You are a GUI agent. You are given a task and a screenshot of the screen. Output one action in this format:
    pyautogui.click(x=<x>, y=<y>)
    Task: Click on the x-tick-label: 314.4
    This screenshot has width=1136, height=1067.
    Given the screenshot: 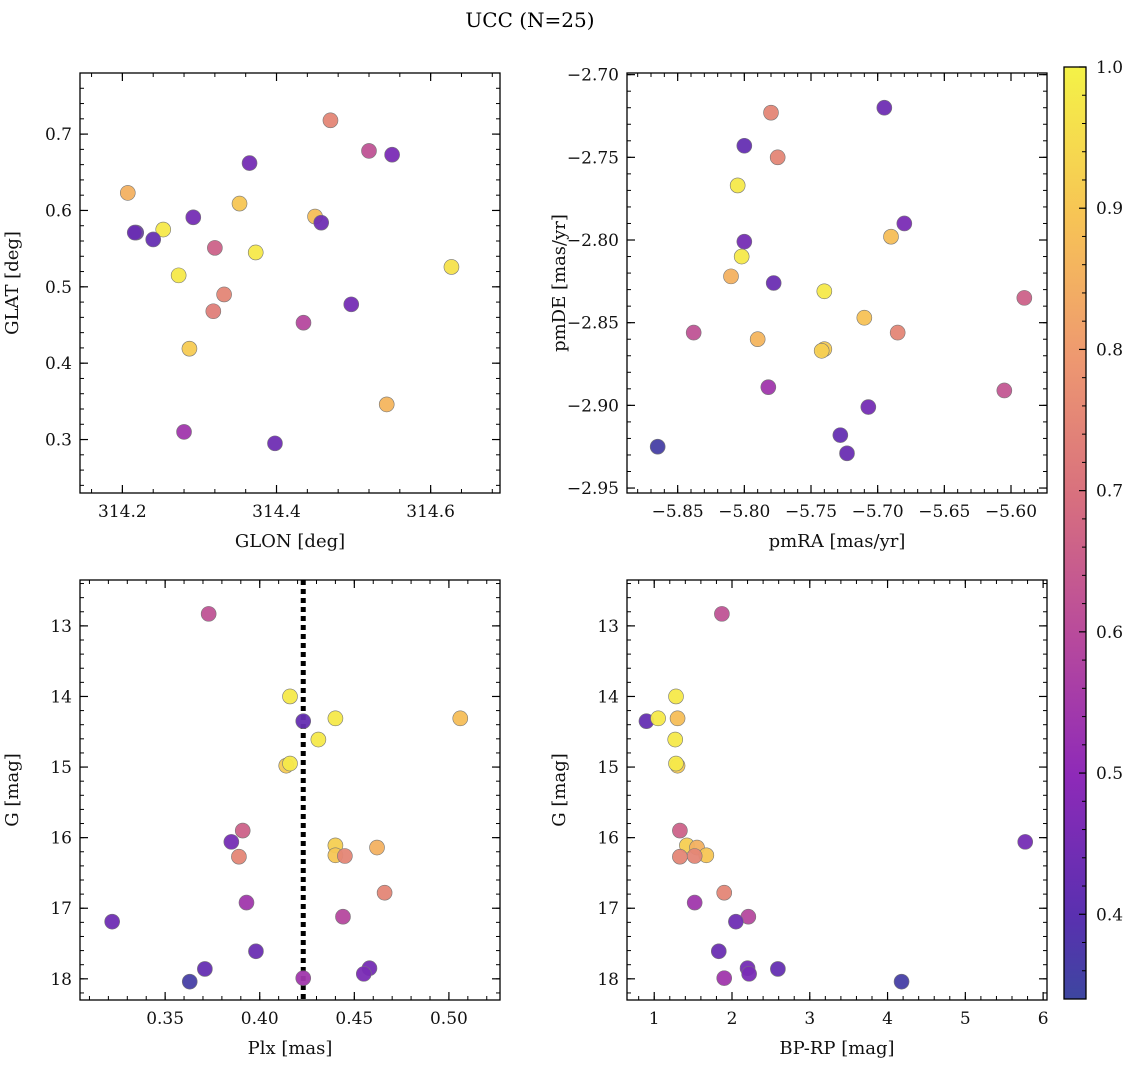 What is the action you would take?
    pyautogui.click(x=276, y=512)
    